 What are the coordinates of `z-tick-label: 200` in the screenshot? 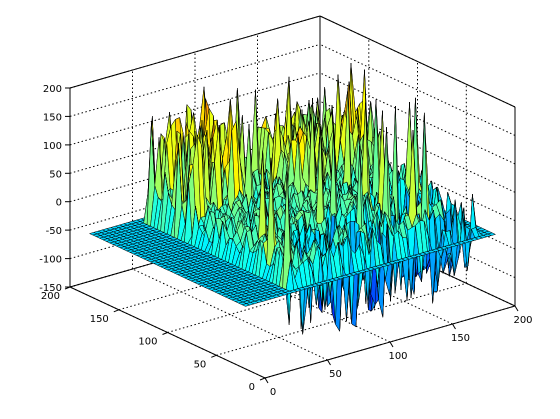 It's located at (52, 89).